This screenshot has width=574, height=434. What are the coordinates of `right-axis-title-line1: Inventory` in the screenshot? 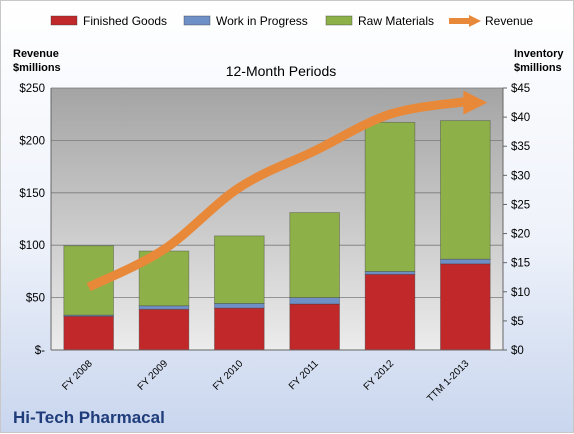 It's located at (539, 54).